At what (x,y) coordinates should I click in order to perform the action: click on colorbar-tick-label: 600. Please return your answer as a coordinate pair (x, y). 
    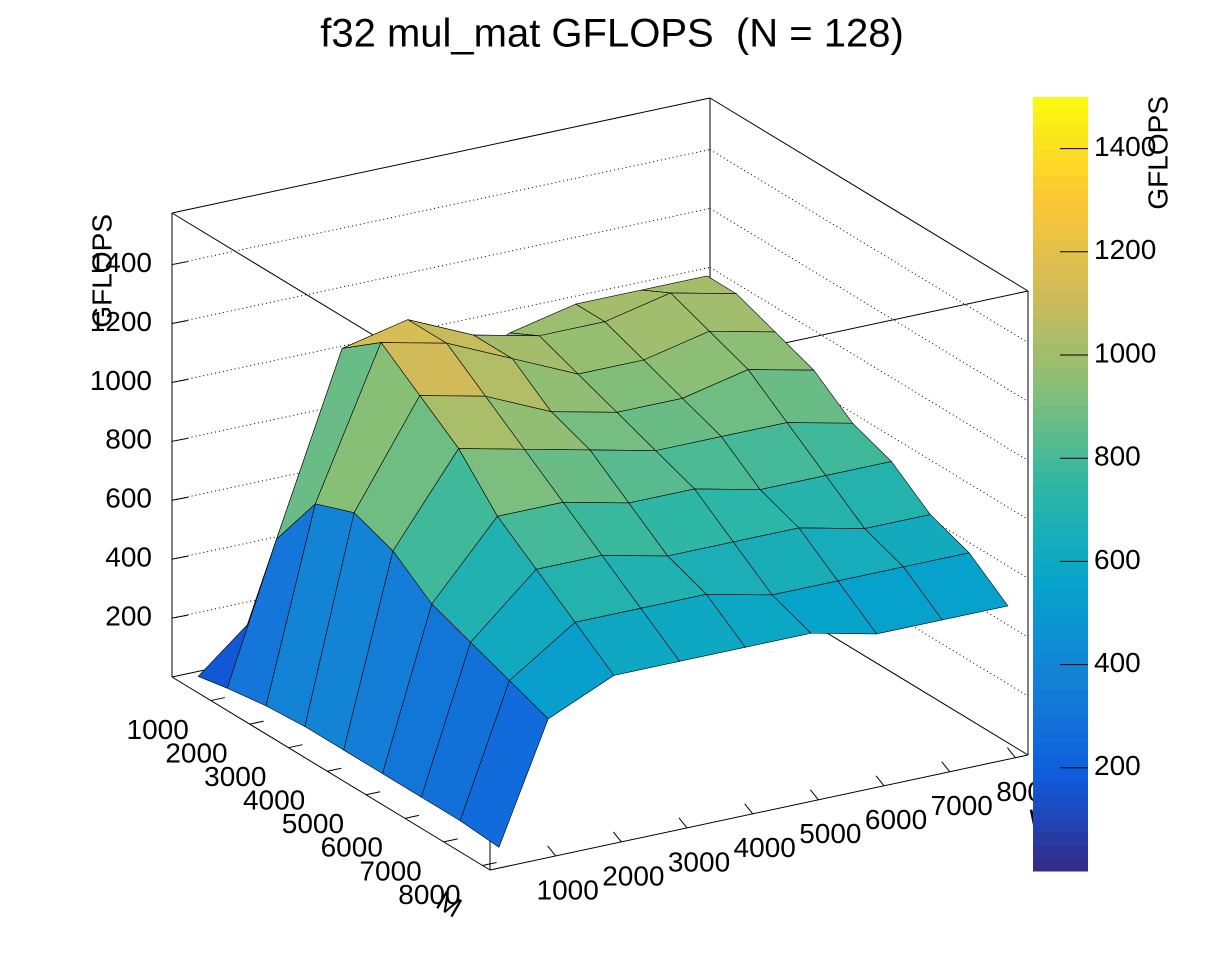
    Looking at the image, I should click on (1117, 559).